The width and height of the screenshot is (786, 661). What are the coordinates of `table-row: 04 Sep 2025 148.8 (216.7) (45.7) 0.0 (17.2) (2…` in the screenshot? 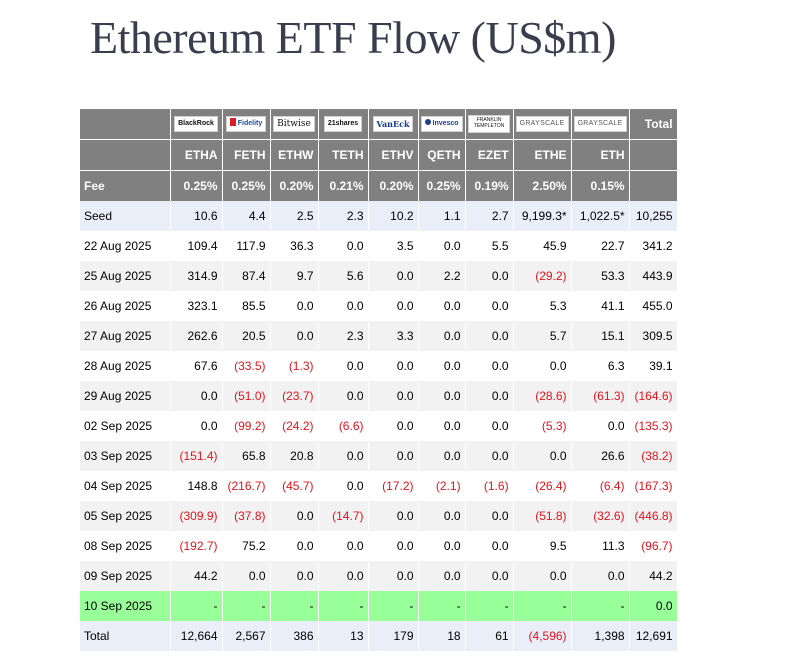 It's located at (379, 486).